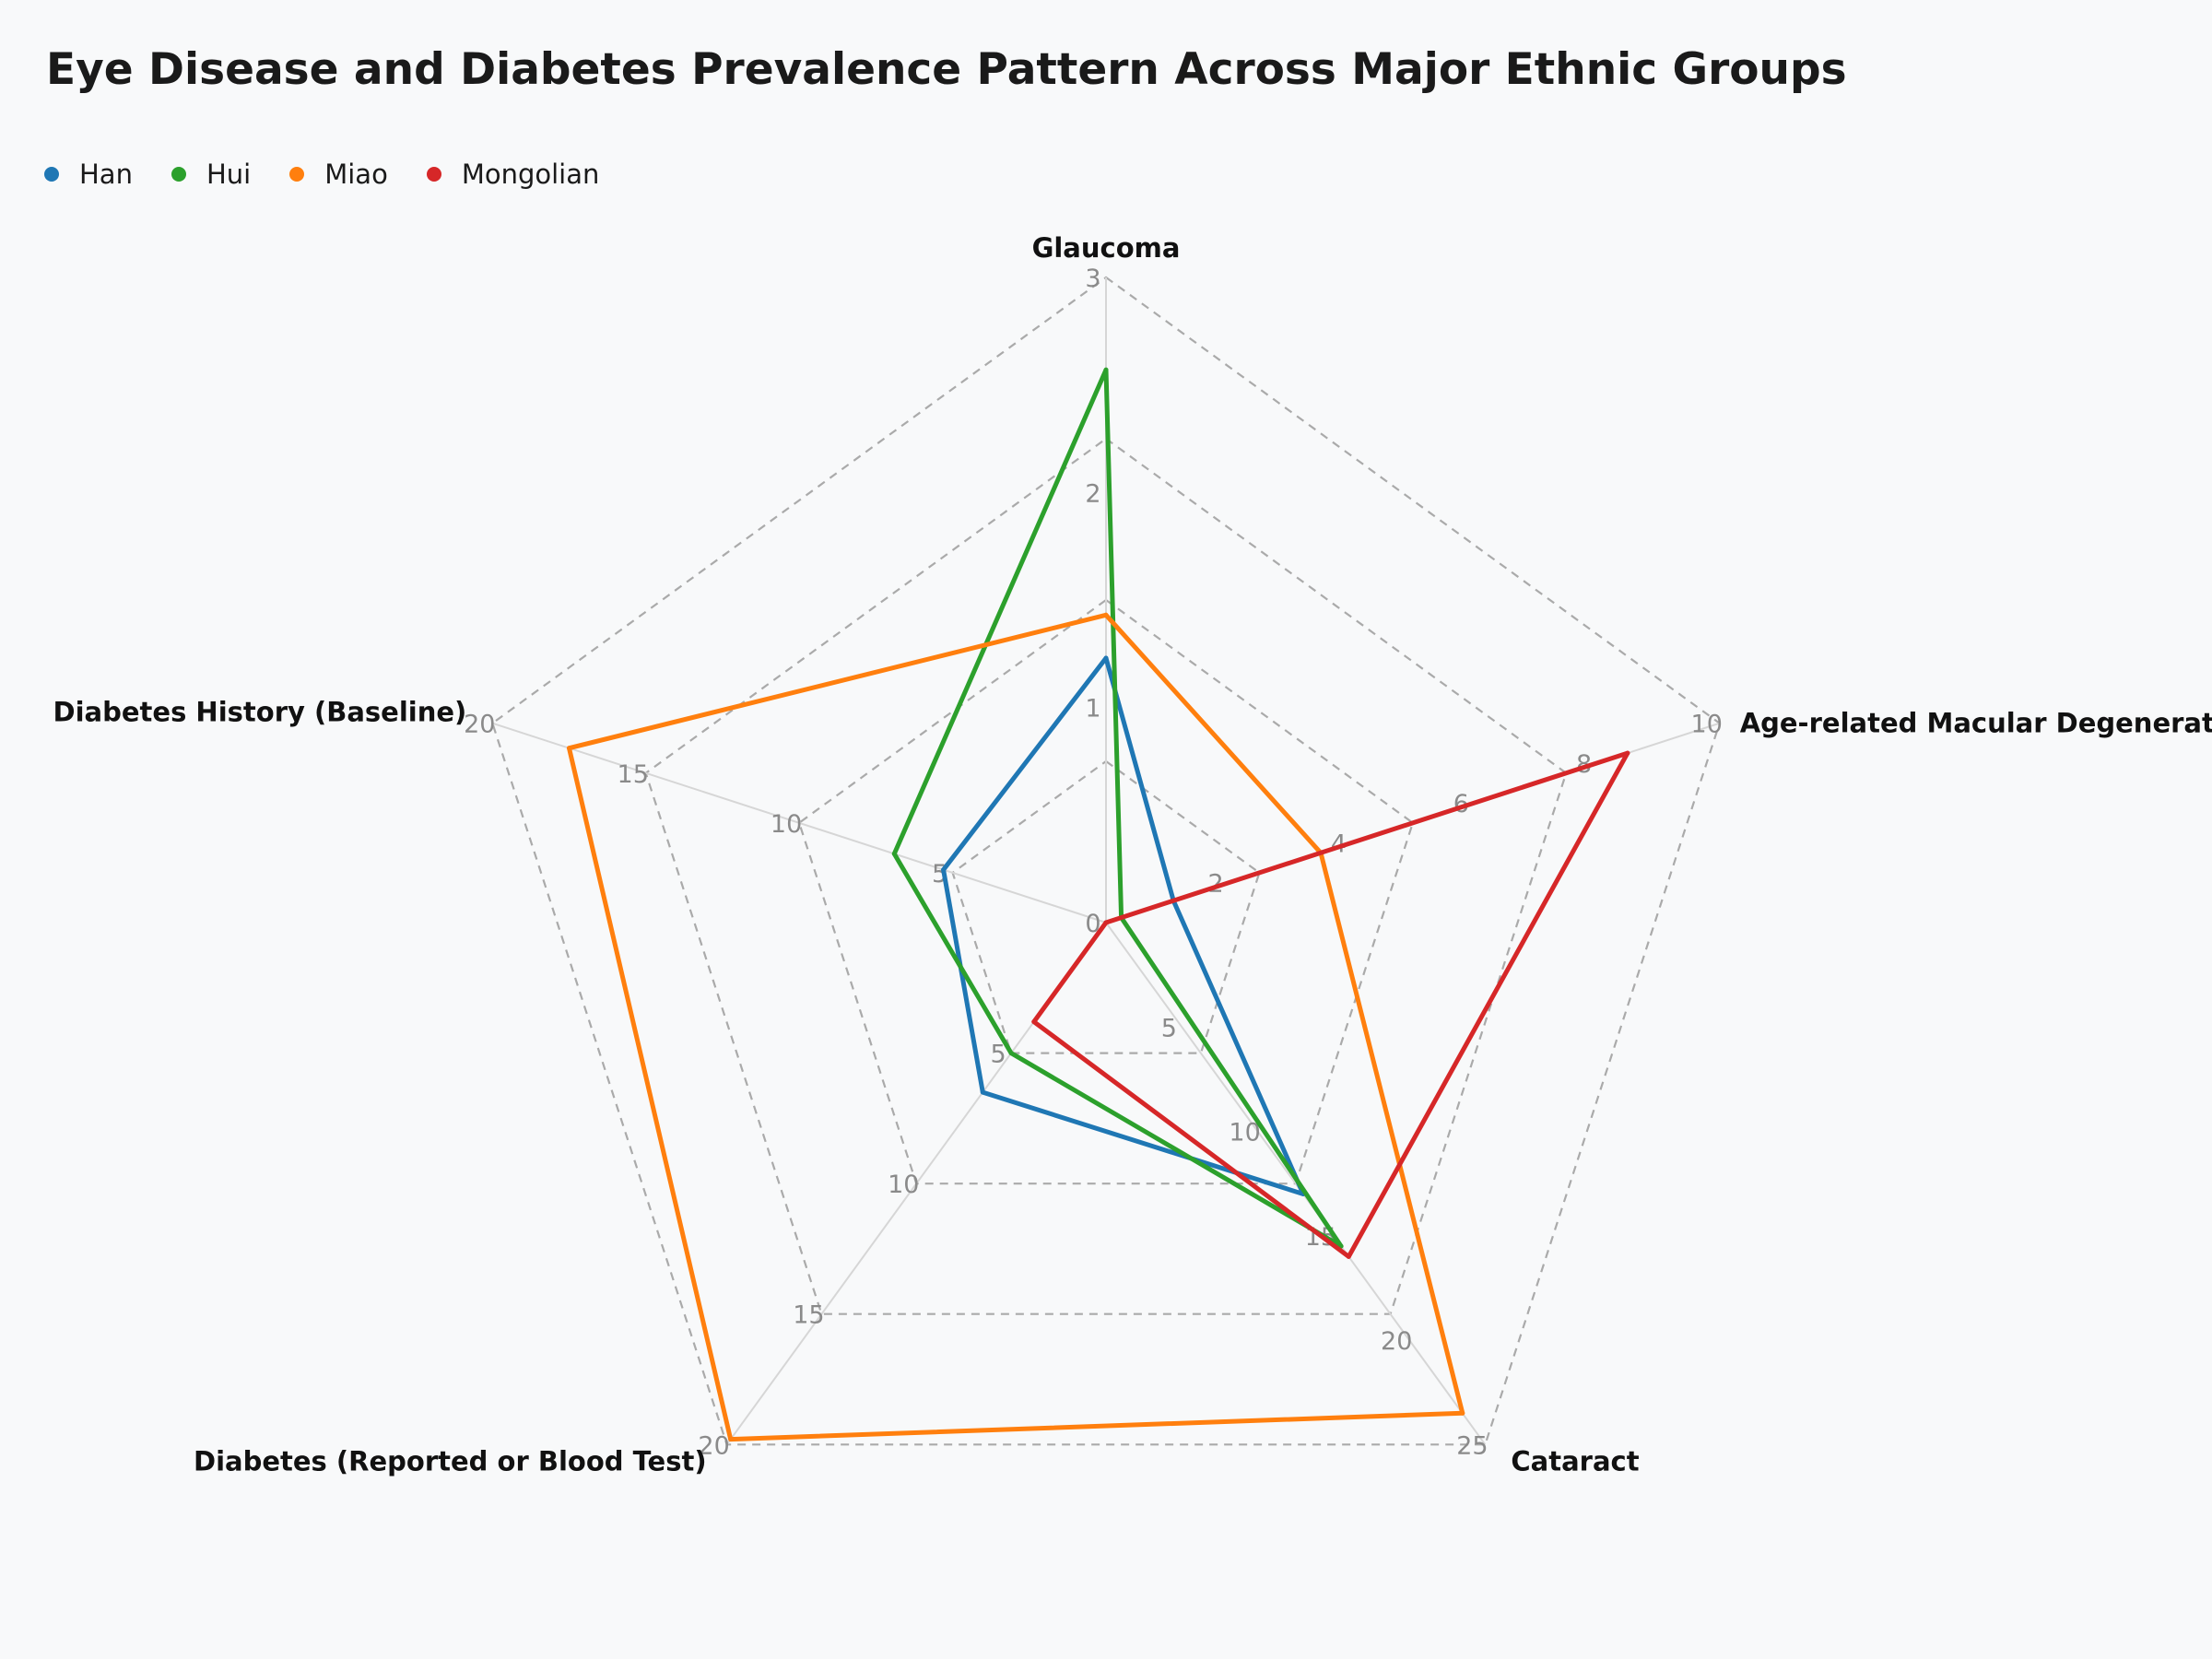 This screenshot has height=1659, width=2212. I want to click on tick-label-axis4-3: 15, so click(808, 1315).